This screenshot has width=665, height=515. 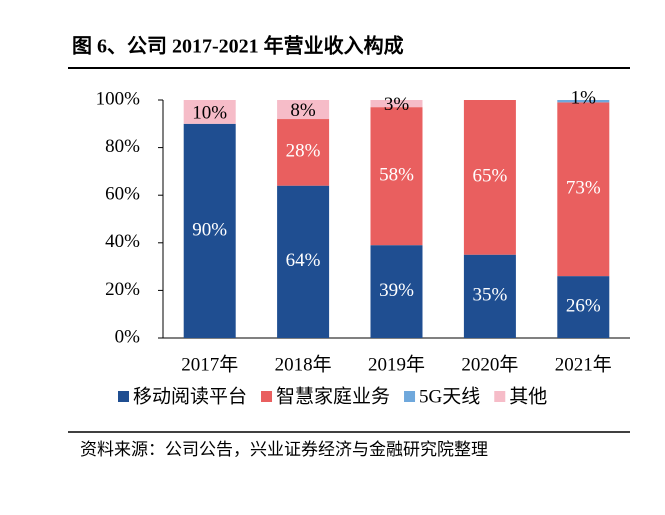 I want to click on data-label: 28%, so click(x=303, y=151).